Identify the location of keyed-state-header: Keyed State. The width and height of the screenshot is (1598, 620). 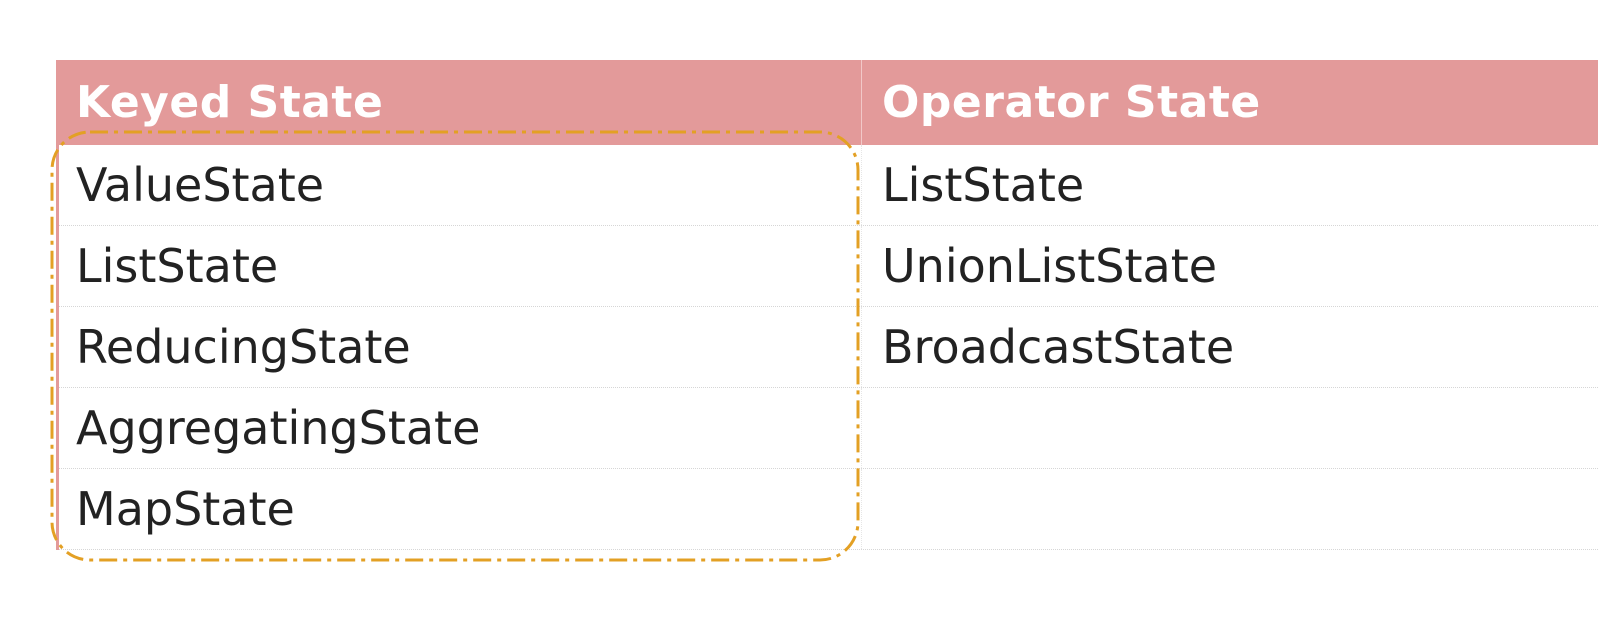
(459, 102).